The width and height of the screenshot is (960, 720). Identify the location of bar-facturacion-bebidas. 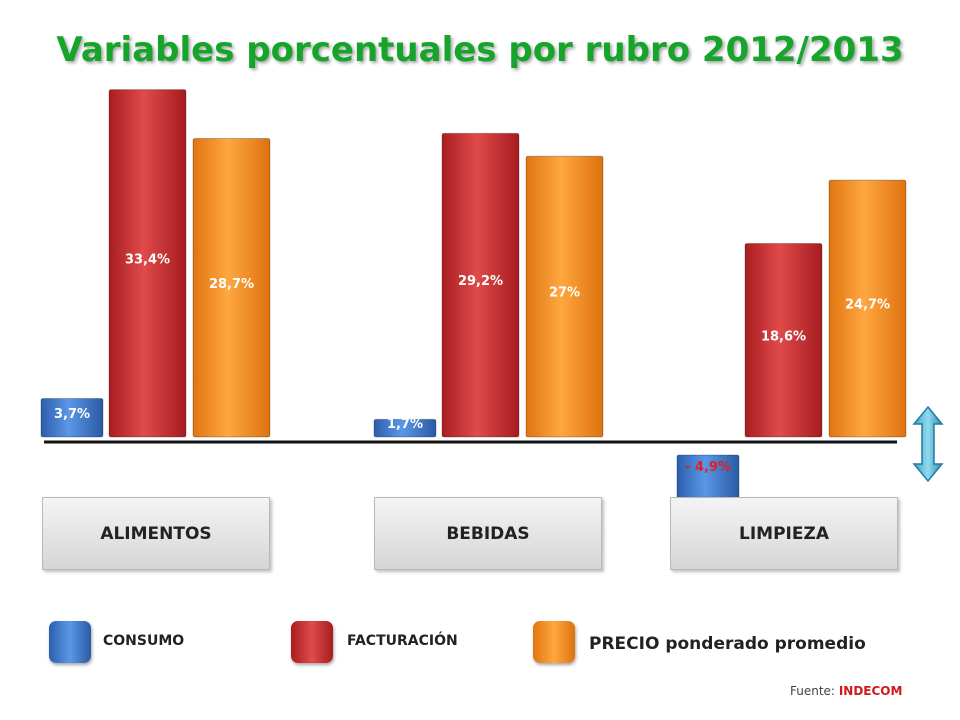
(480, 285).